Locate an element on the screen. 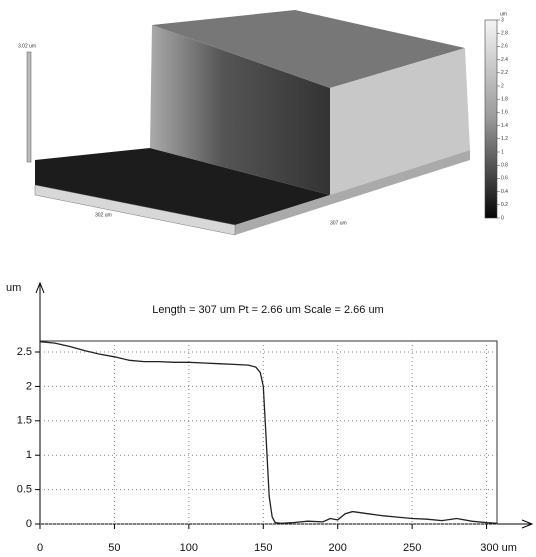  colorbar-tick-label: 1.6 is located at coordinates (504, 113).